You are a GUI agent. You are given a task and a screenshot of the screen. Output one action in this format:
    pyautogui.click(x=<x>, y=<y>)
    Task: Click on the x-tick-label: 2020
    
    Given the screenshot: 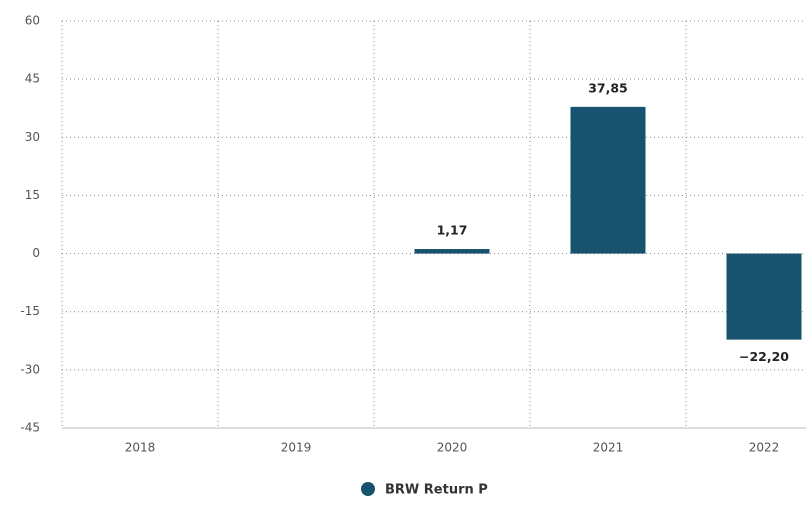 What is the action you would take?
    pyautogui.click(x=452, y=448)
    